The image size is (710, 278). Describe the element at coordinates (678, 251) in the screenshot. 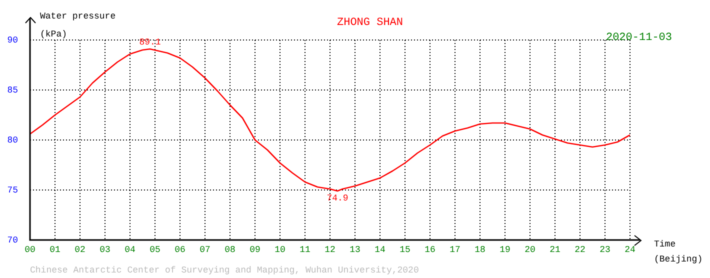

I see `x-axis-title: Time (Beijing)` at that location.